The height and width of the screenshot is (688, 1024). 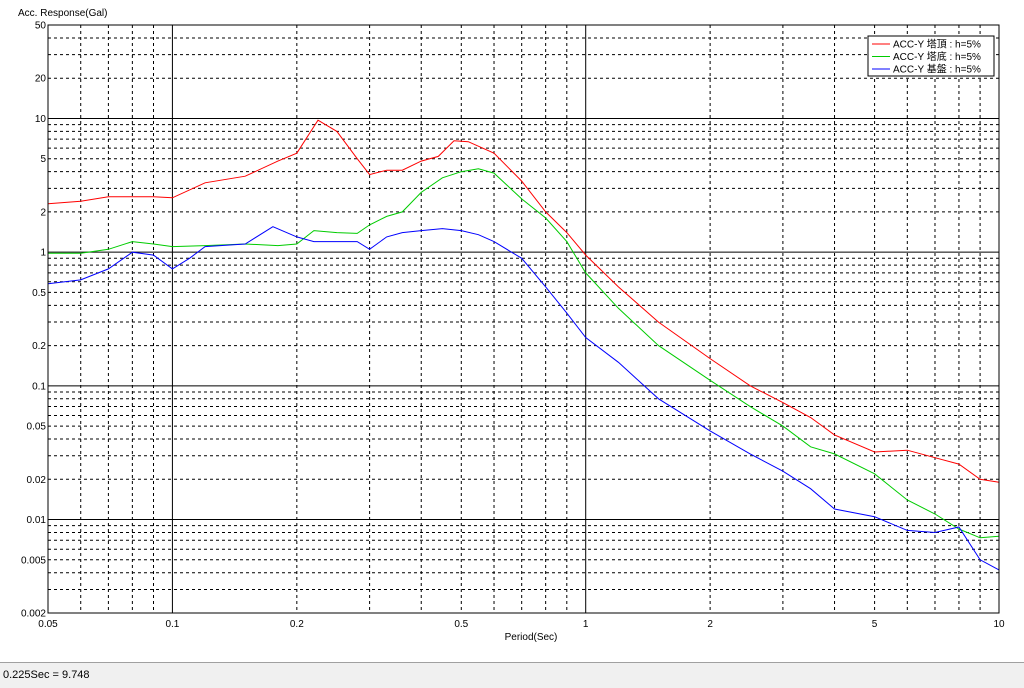 I want to click on x-tick-label: 10, so click(x=999, y=624).